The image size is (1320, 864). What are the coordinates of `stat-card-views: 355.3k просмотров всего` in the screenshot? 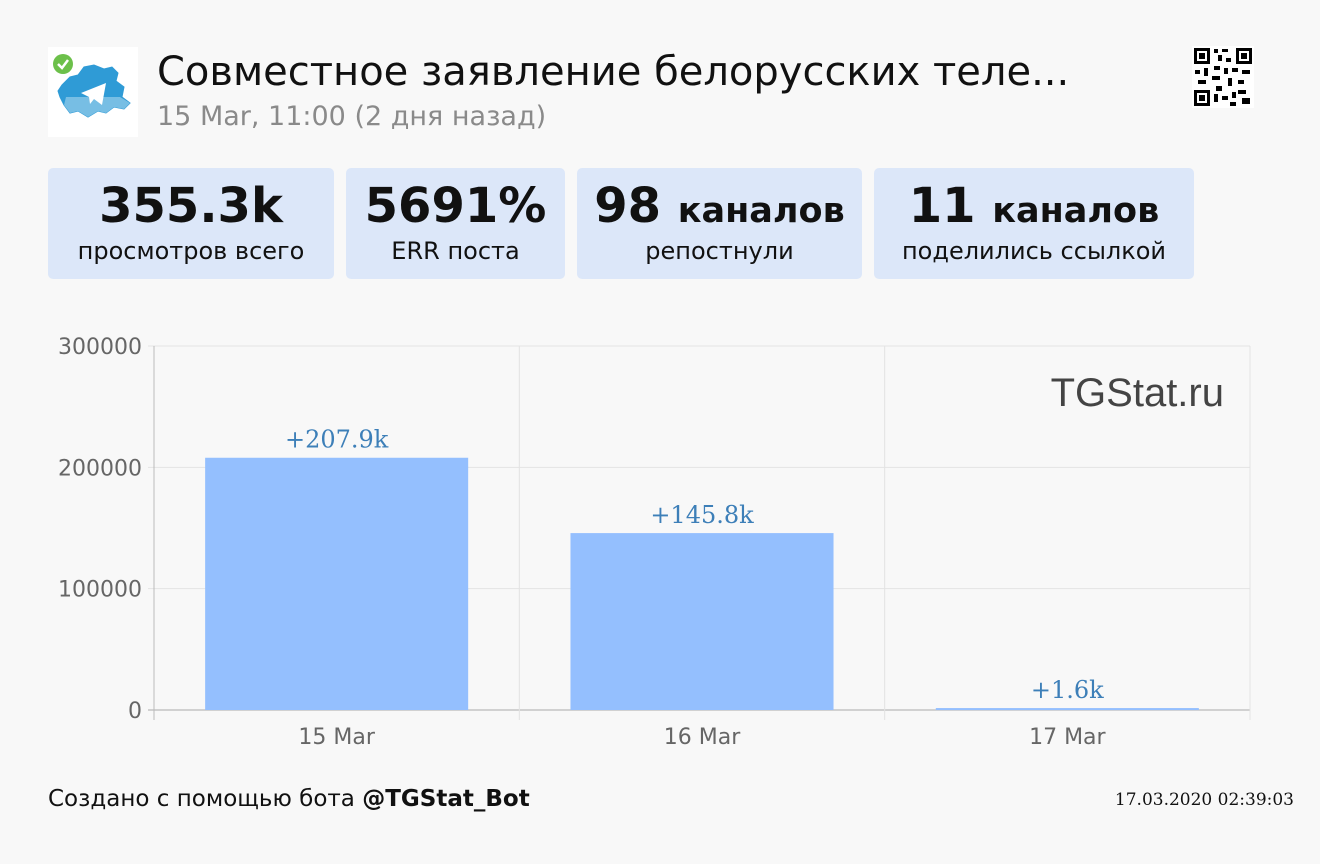 It's located at (191, 223).